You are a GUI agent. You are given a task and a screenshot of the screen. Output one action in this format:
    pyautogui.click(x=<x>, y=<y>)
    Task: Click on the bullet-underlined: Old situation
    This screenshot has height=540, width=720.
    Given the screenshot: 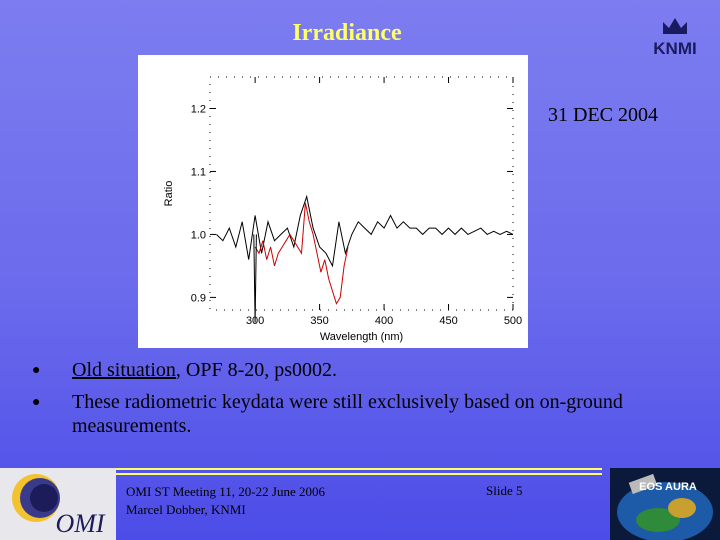 What is the action you would take?
    pyautogui.click(x=124, y=370)
    